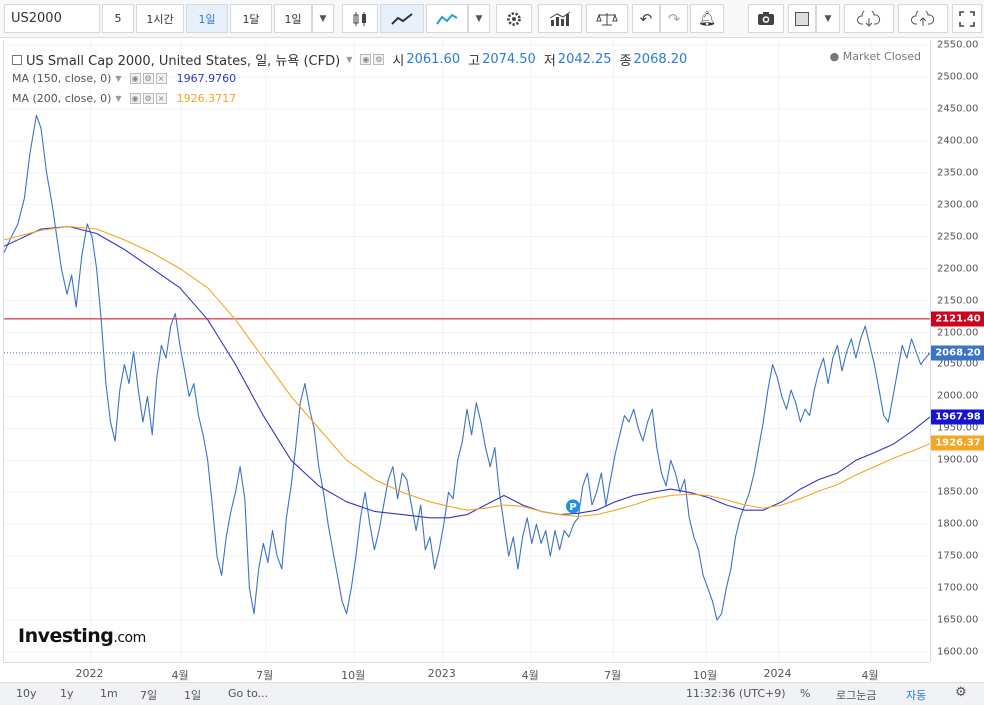 Image resolution: width=984 pixels, height=705 pixels. What do you see at coordinates (805, 693) in the screenshot?
I see `percent-toggle: %` at bounding box center [805, 693].